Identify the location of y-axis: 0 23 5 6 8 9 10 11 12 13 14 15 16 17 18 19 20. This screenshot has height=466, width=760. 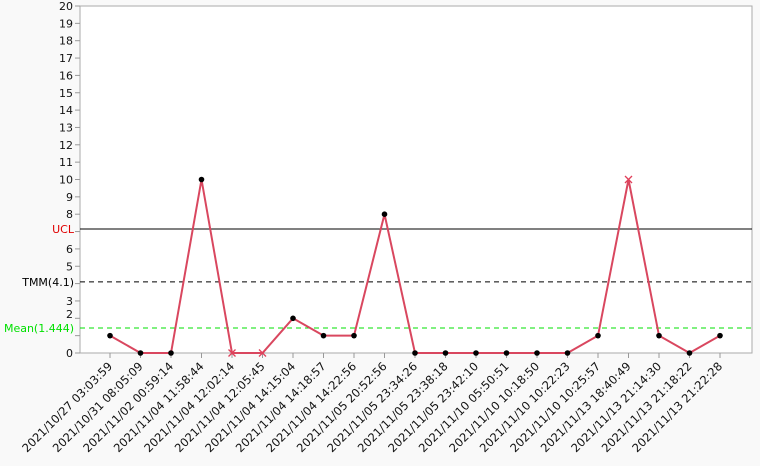
(69, 180).